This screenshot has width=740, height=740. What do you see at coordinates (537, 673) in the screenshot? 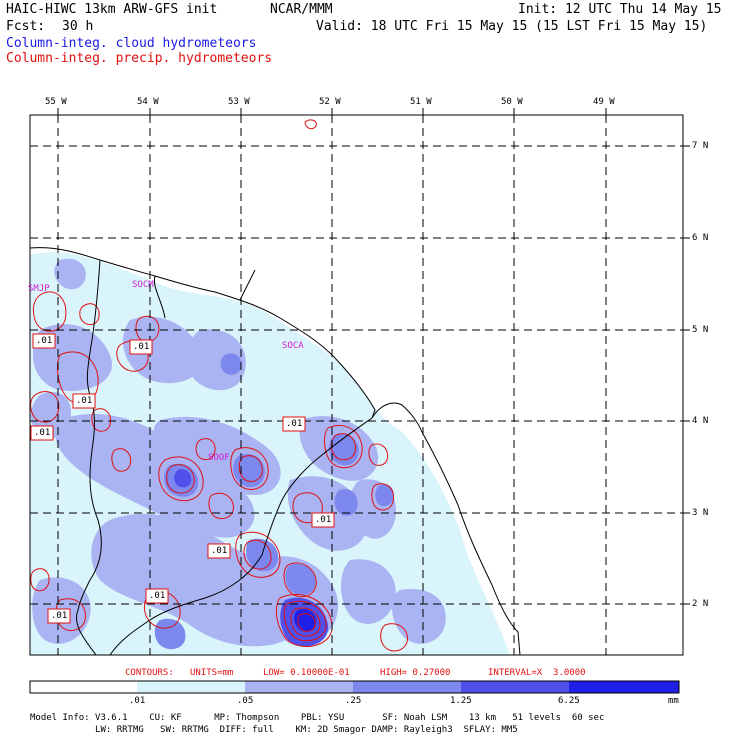
I see `contours-interval: INTERVAL=X 3.0000` at bounding box center [537, 673].